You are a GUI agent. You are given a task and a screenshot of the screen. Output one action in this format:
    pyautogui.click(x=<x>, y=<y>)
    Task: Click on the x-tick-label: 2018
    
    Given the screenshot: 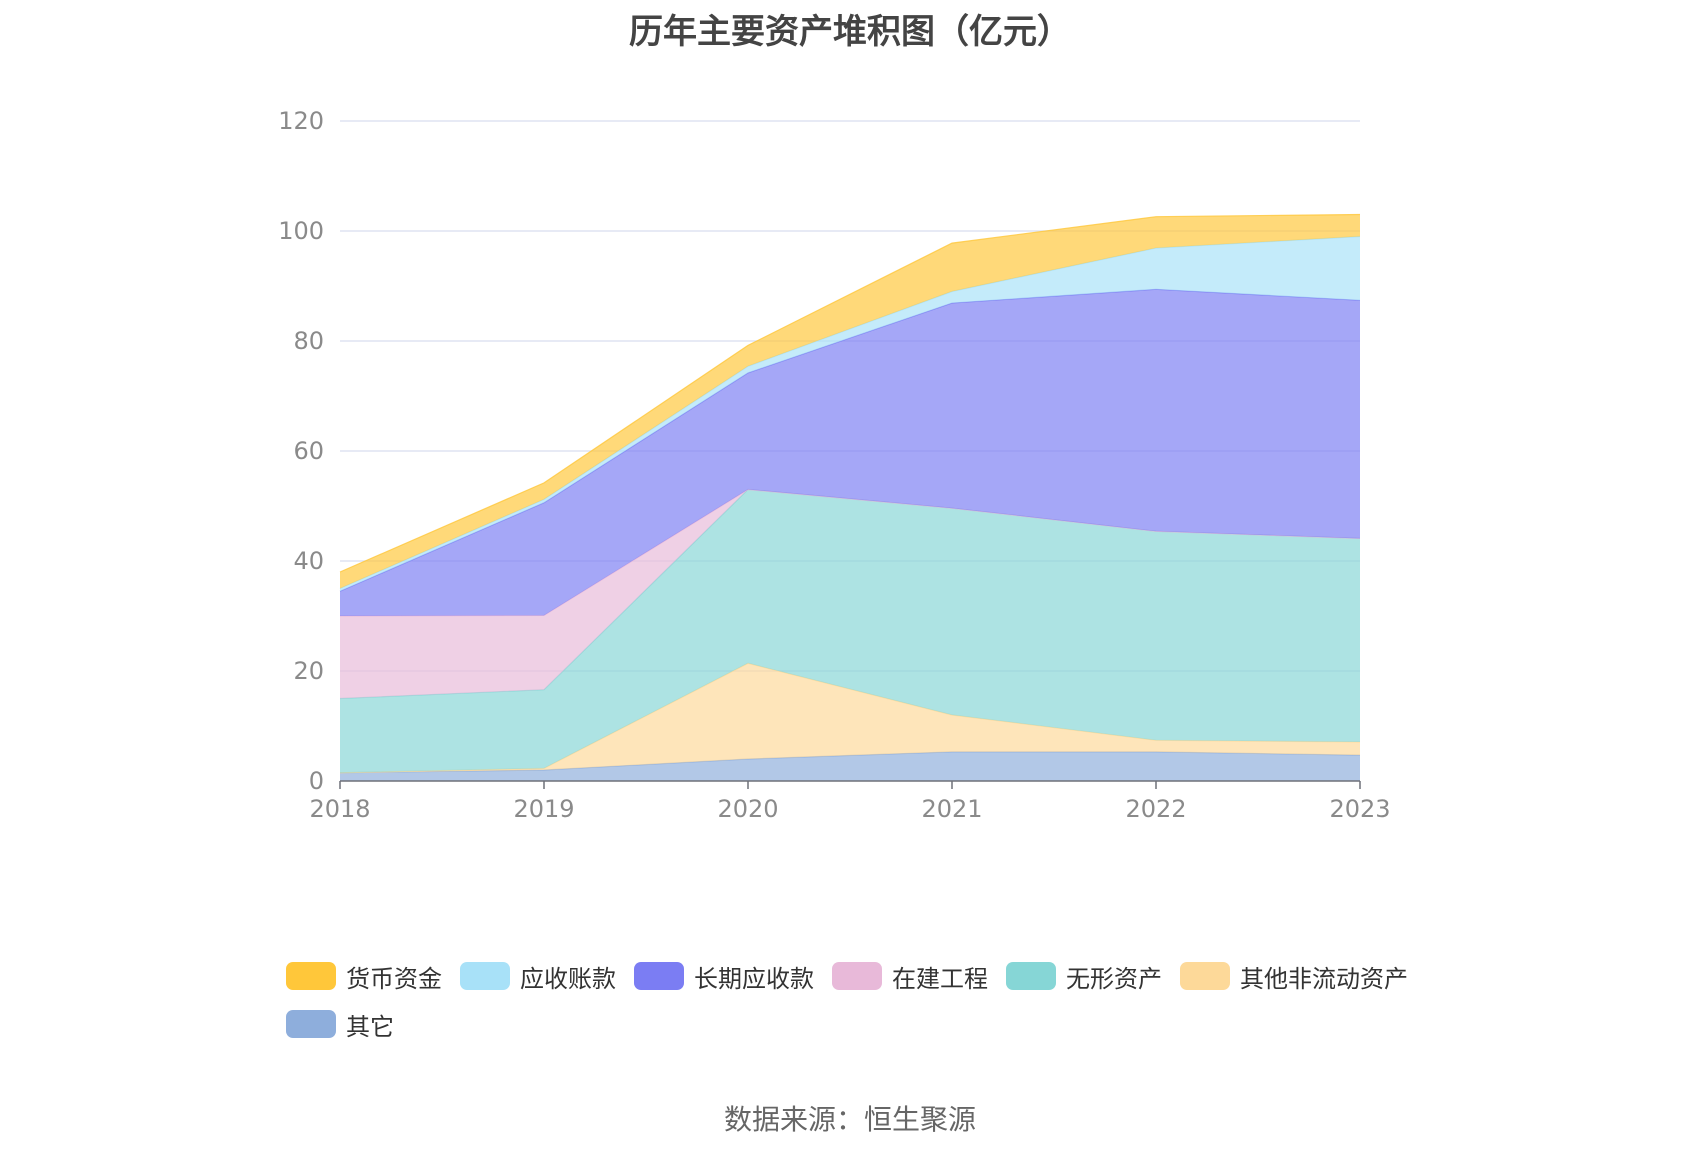 What is the action you would take?
    pyautogui.click(x=339, y=809)
    